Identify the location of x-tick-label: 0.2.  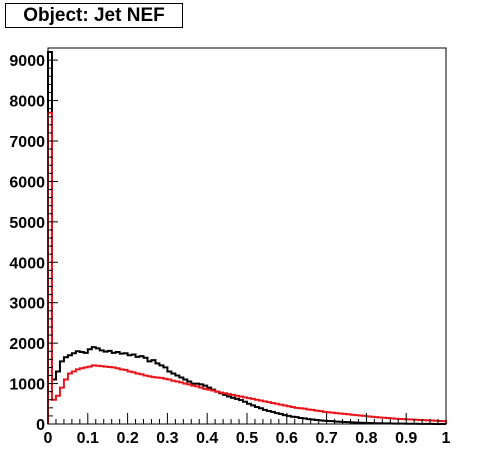
(127, 438).